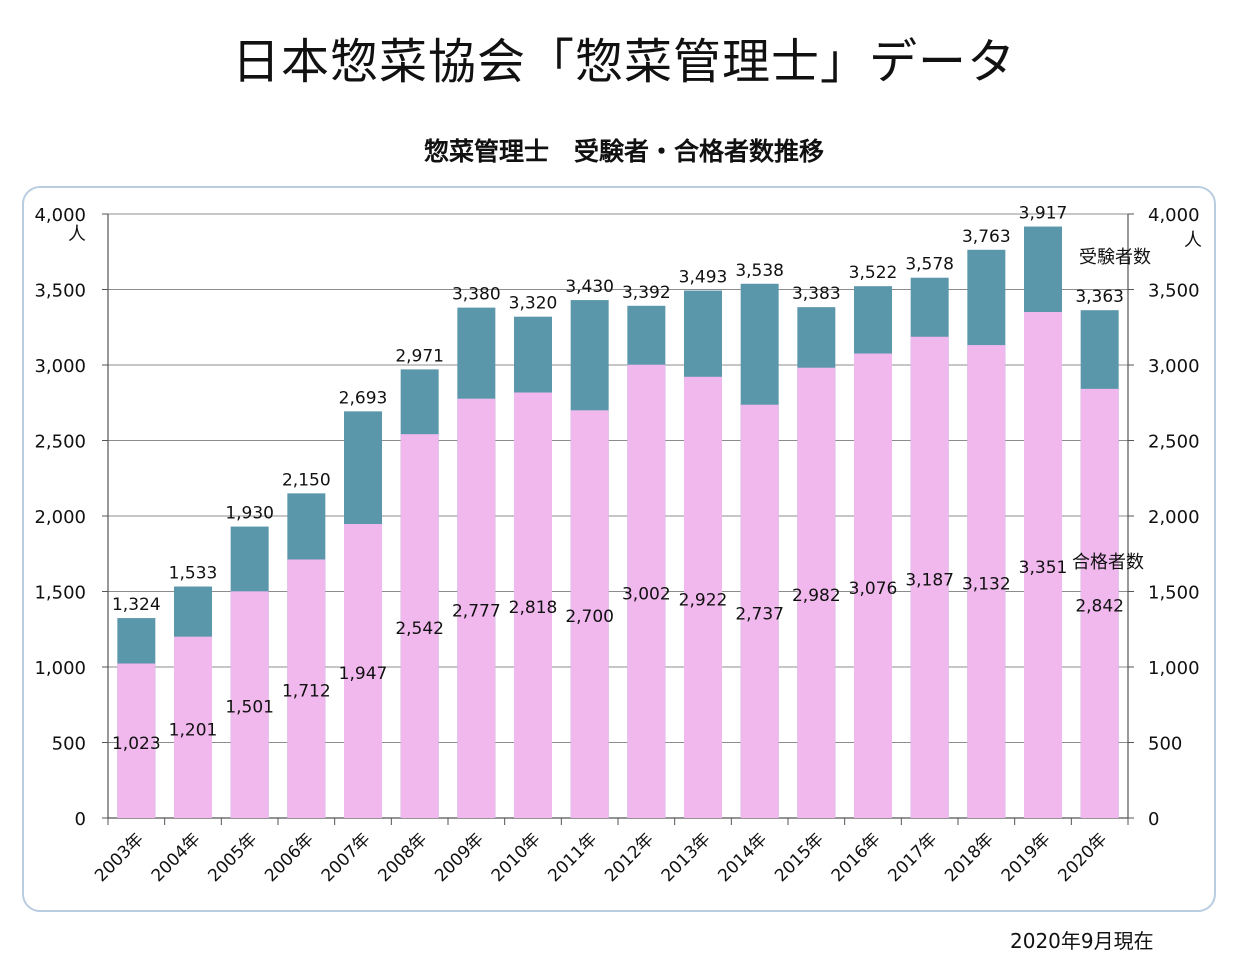  Describe the element at coordinates (60, 517) in the screenshot. I see `y-tick-label-left: 2,000` at that location.